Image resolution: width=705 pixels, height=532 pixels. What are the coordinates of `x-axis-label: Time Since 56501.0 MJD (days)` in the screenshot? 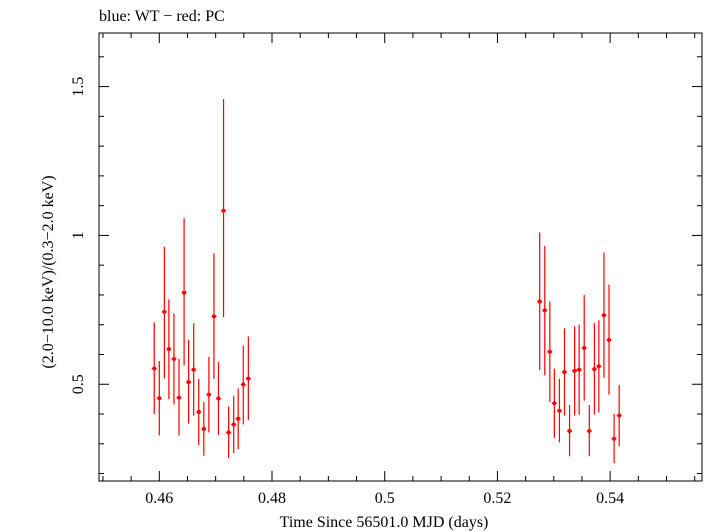 It's located at (384, 522).